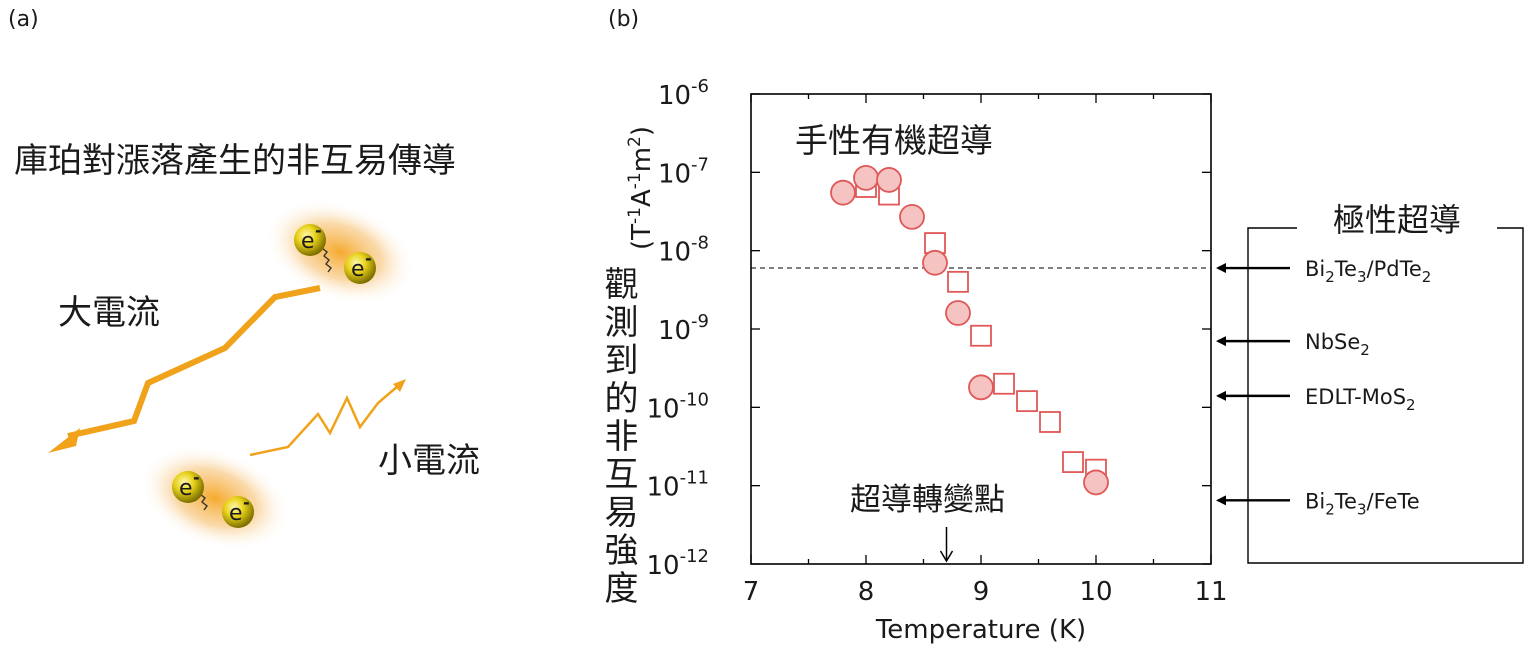 This screenshot has height=652, width=1529. I want to click on y-tick-label: 10⁻¹², so click(678, 563).